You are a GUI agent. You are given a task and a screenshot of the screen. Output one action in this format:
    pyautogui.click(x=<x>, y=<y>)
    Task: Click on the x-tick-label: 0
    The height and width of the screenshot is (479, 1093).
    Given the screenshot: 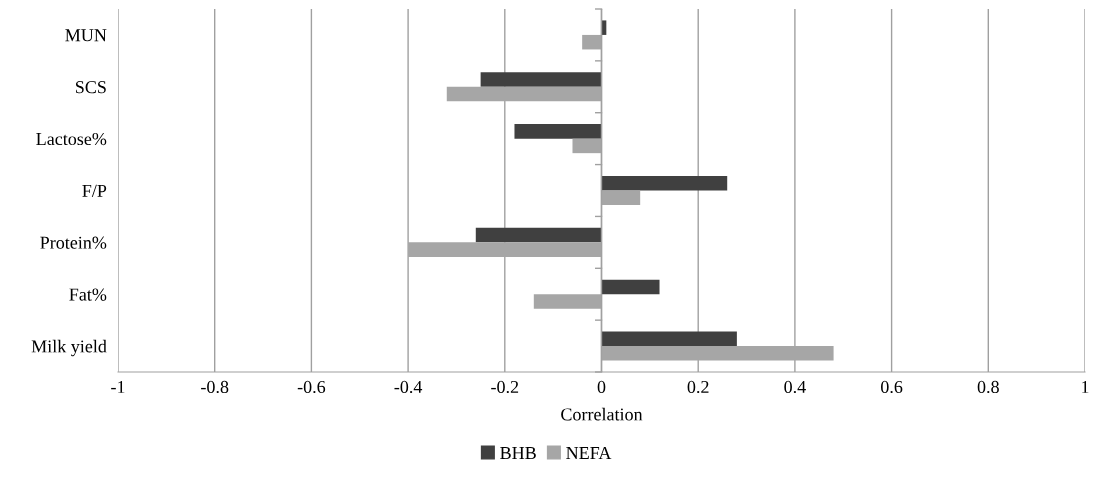 What is the action you would take?
    pyautogui.click(x=601, y=387)
    